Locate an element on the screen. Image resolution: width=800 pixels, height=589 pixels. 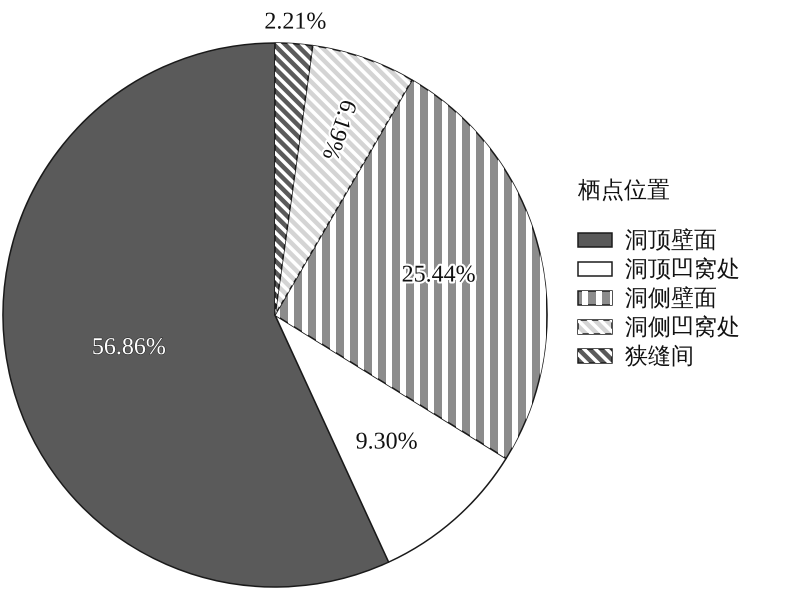
data-label: 56.86% is located at coordinates (129, 347).